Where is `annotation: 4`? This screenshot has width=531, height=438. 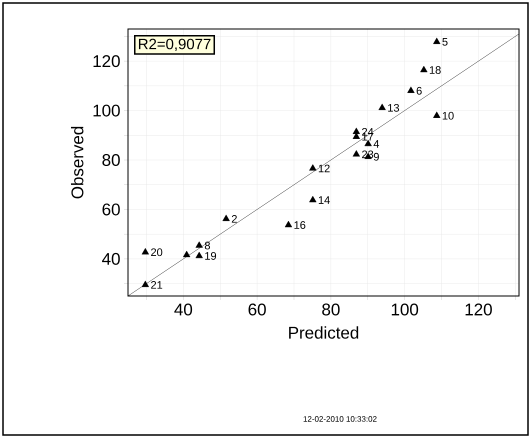
annotation: 4 is located at coordinates (377, 144).